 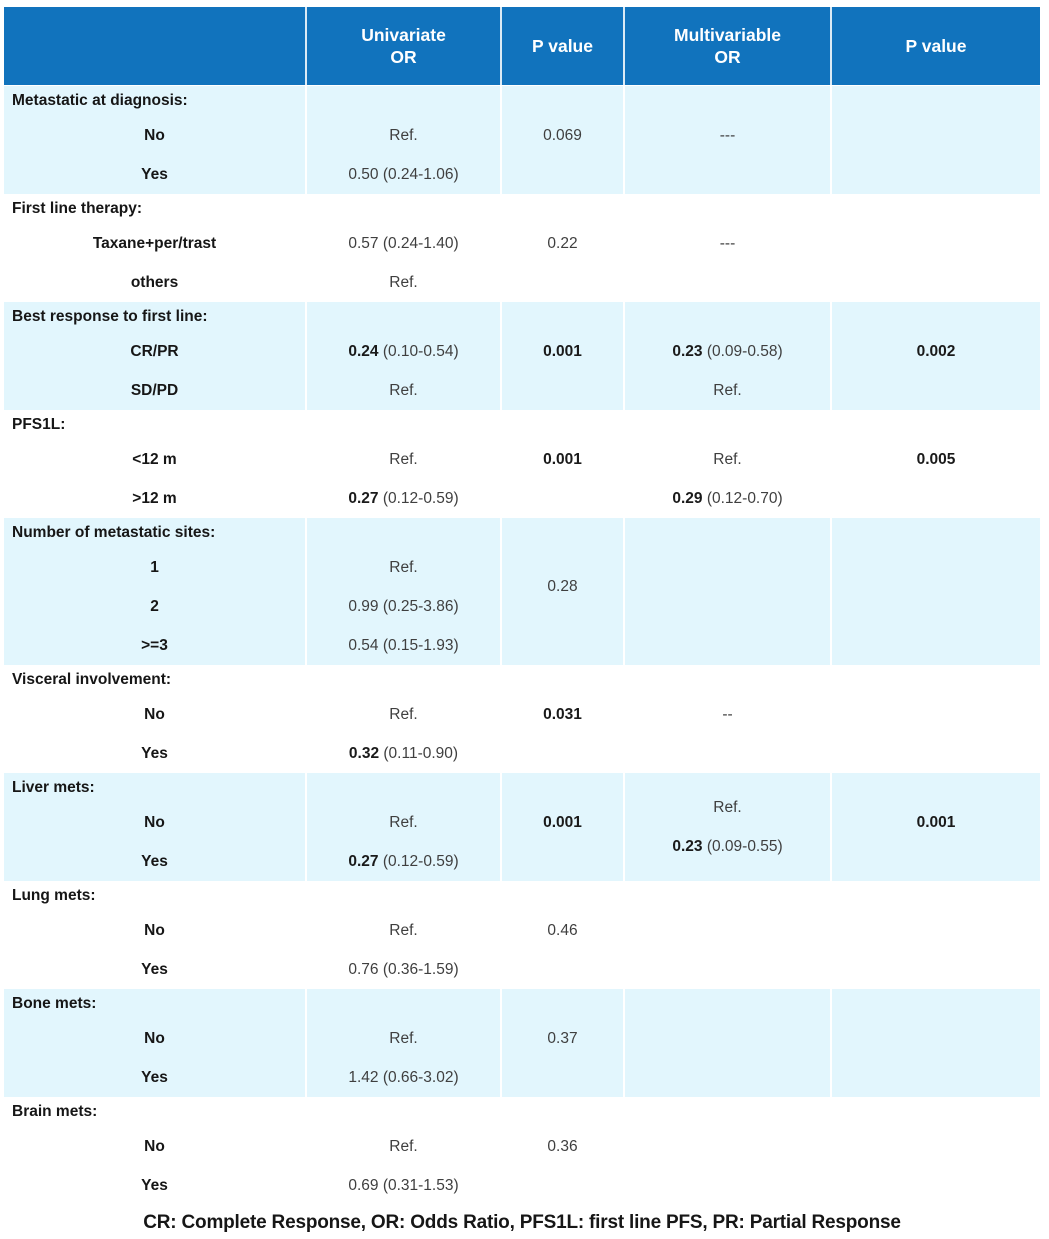 I want to click on section-label: Brain mets:, so click(x=55, y=1111).